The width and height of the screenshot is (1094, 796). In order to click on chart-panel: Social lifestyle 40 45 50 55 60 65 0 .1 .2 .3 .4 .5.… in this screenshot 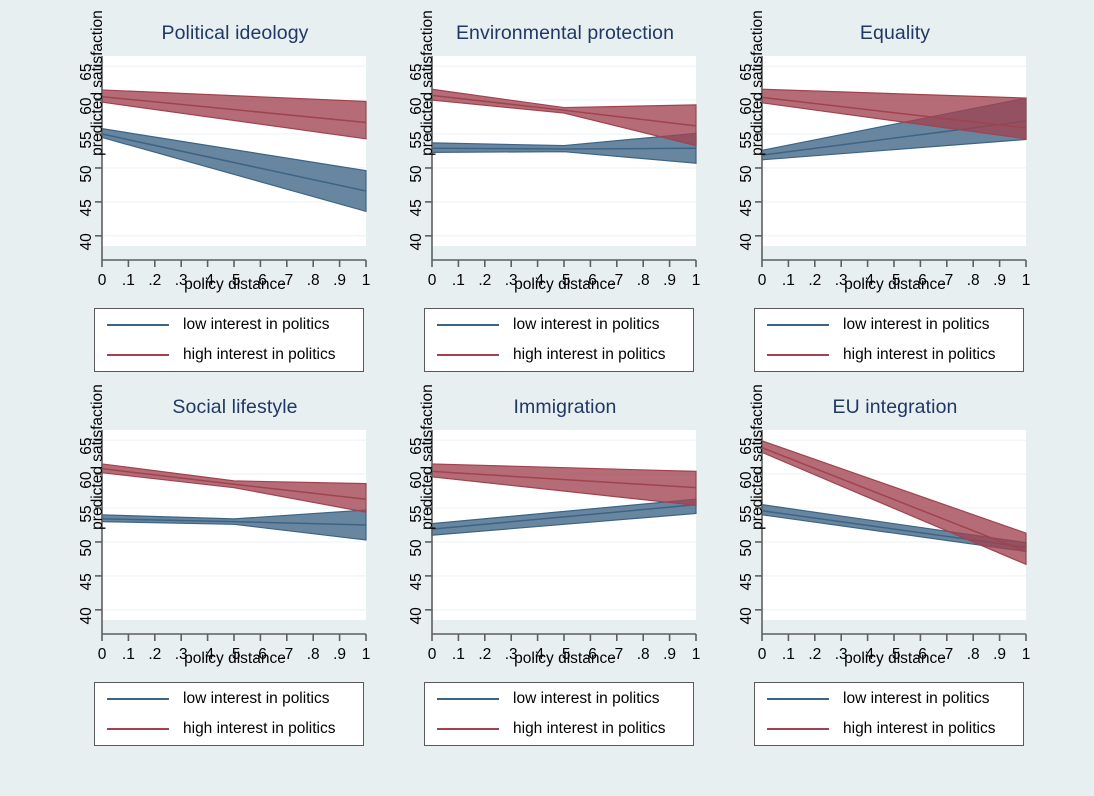, I will do `click(235, 573)`.